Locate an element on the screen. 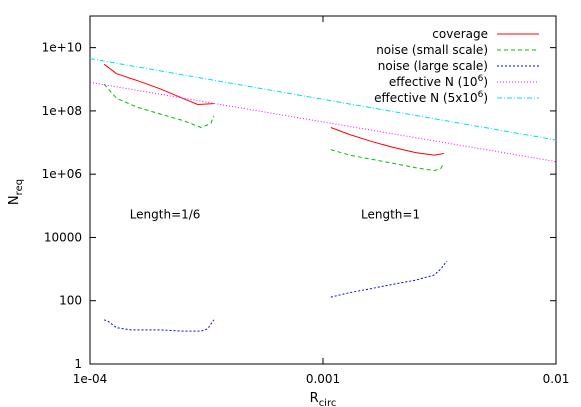  legend-label-main: effective N (10 is located at coordinates (433, 82).